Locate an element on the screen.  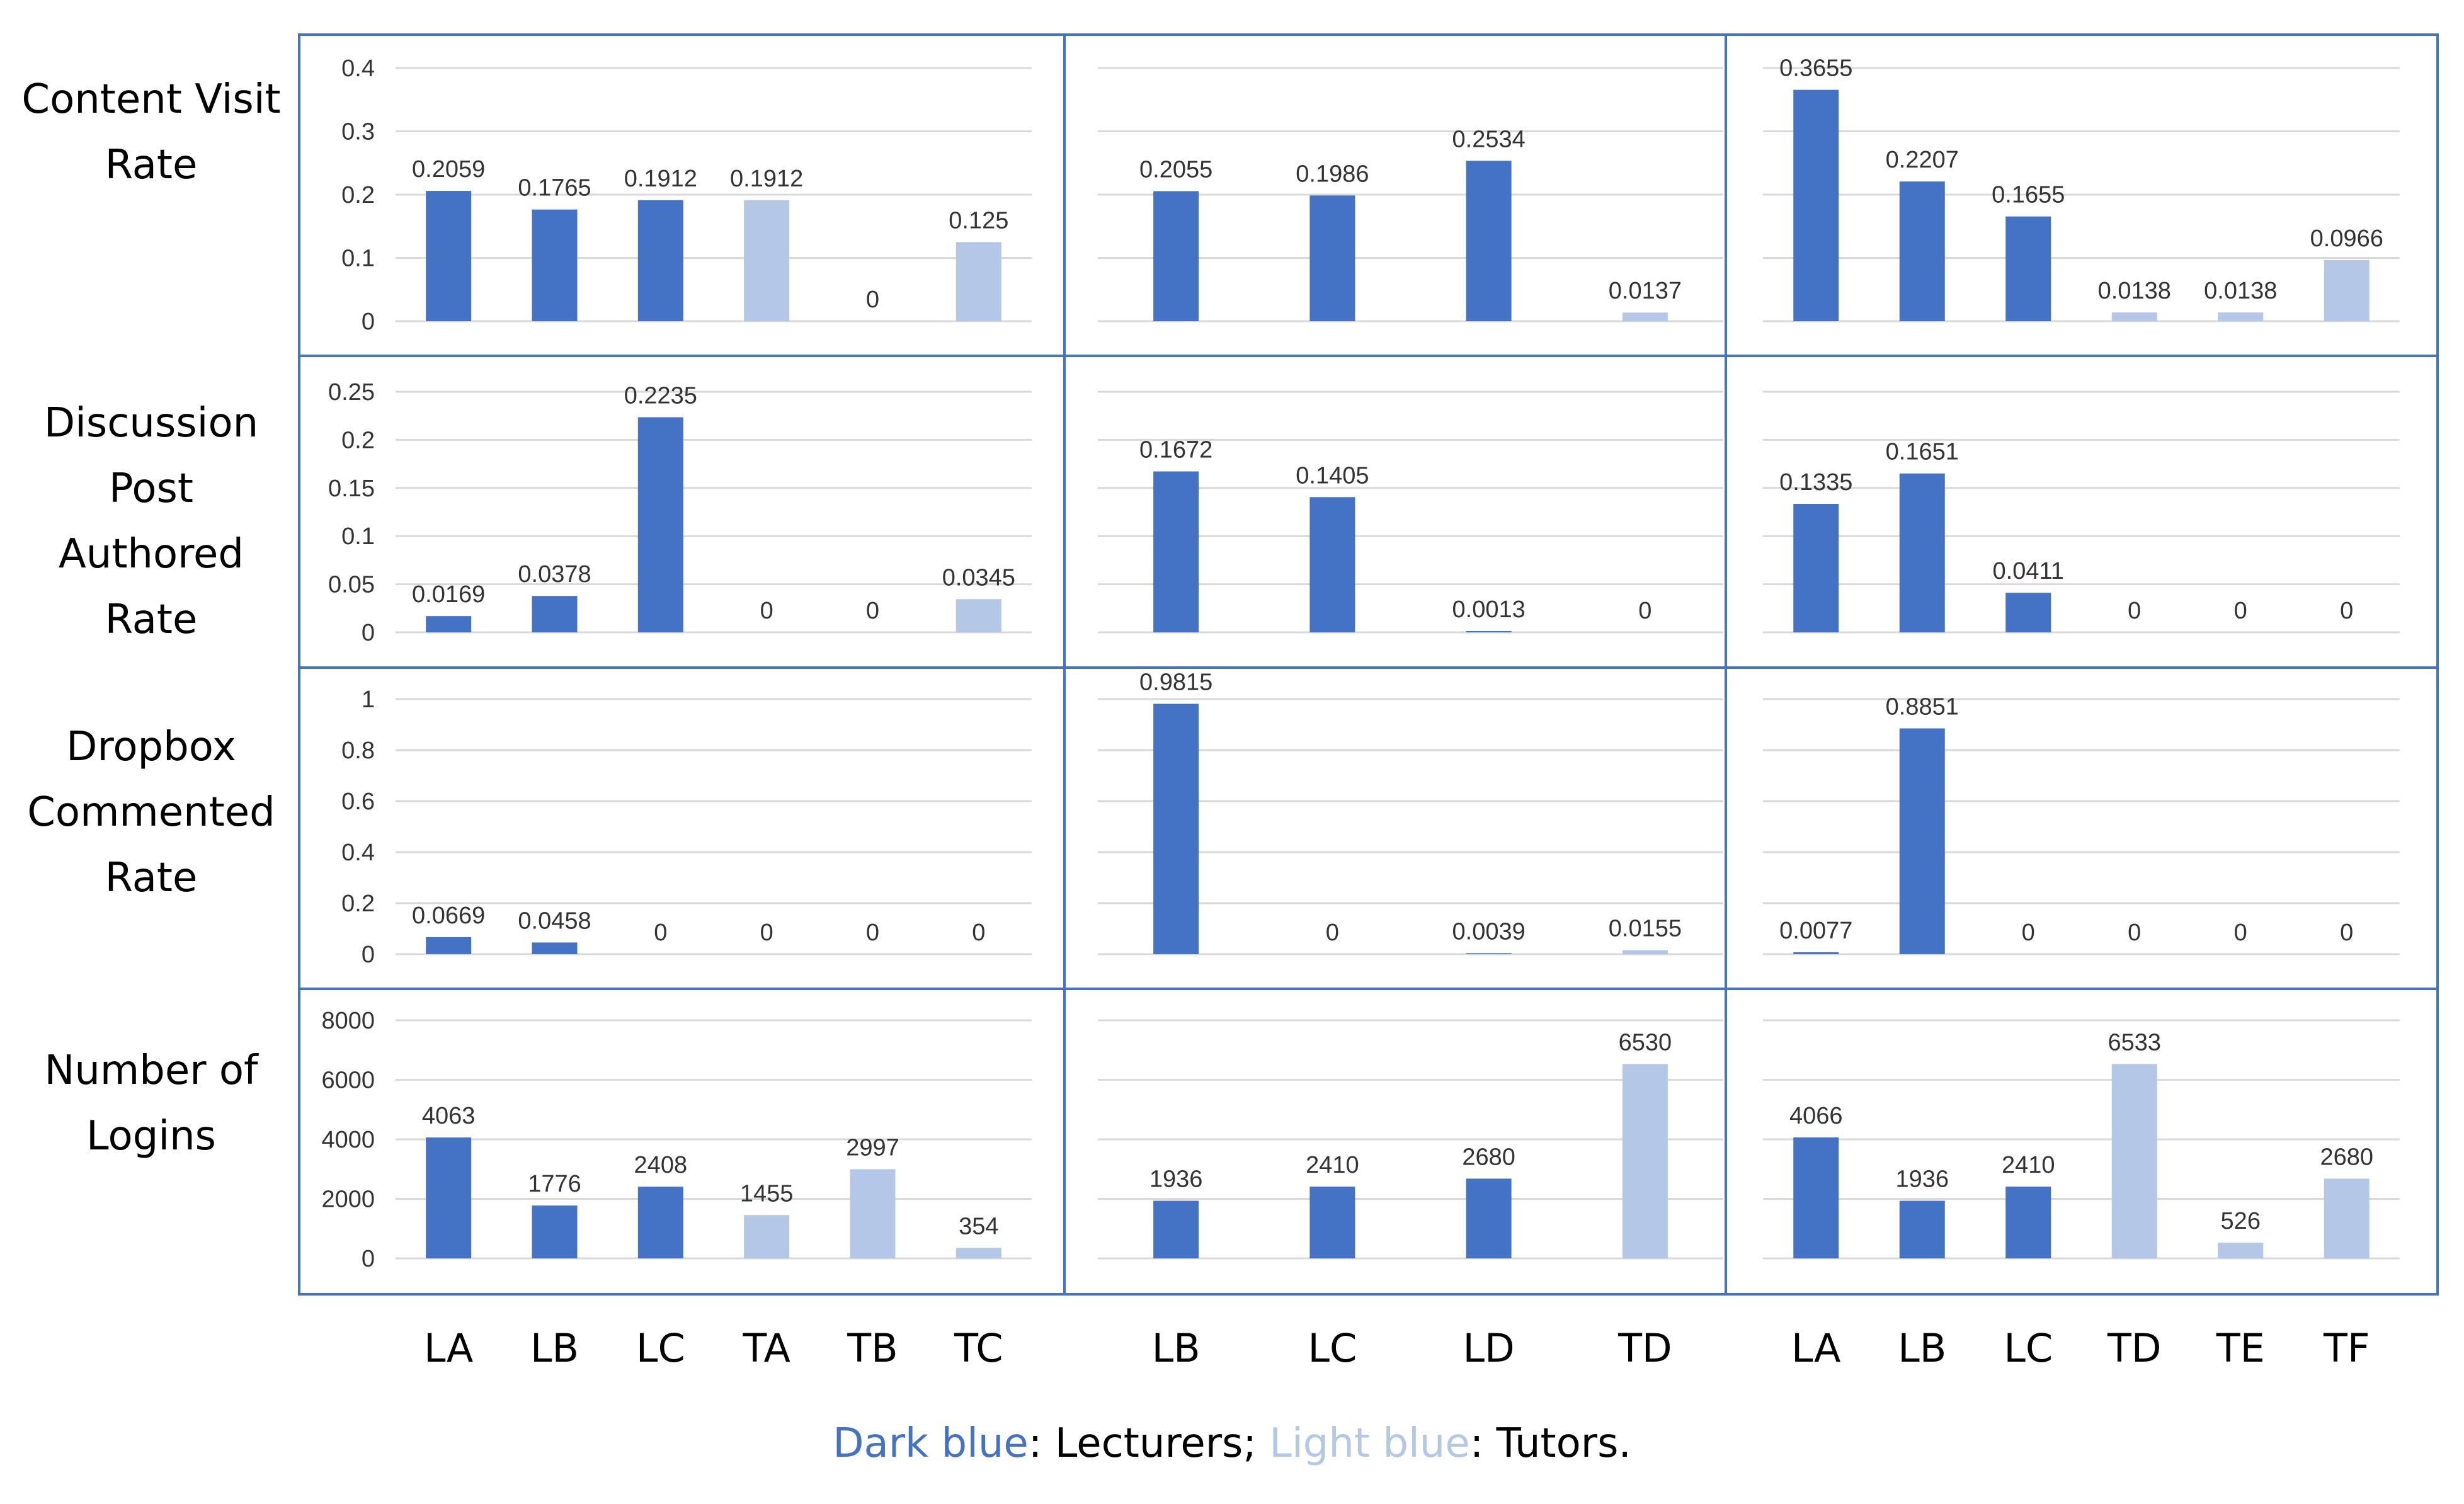
y-tick-label: 0.2 is located at coordinates (358, 195).